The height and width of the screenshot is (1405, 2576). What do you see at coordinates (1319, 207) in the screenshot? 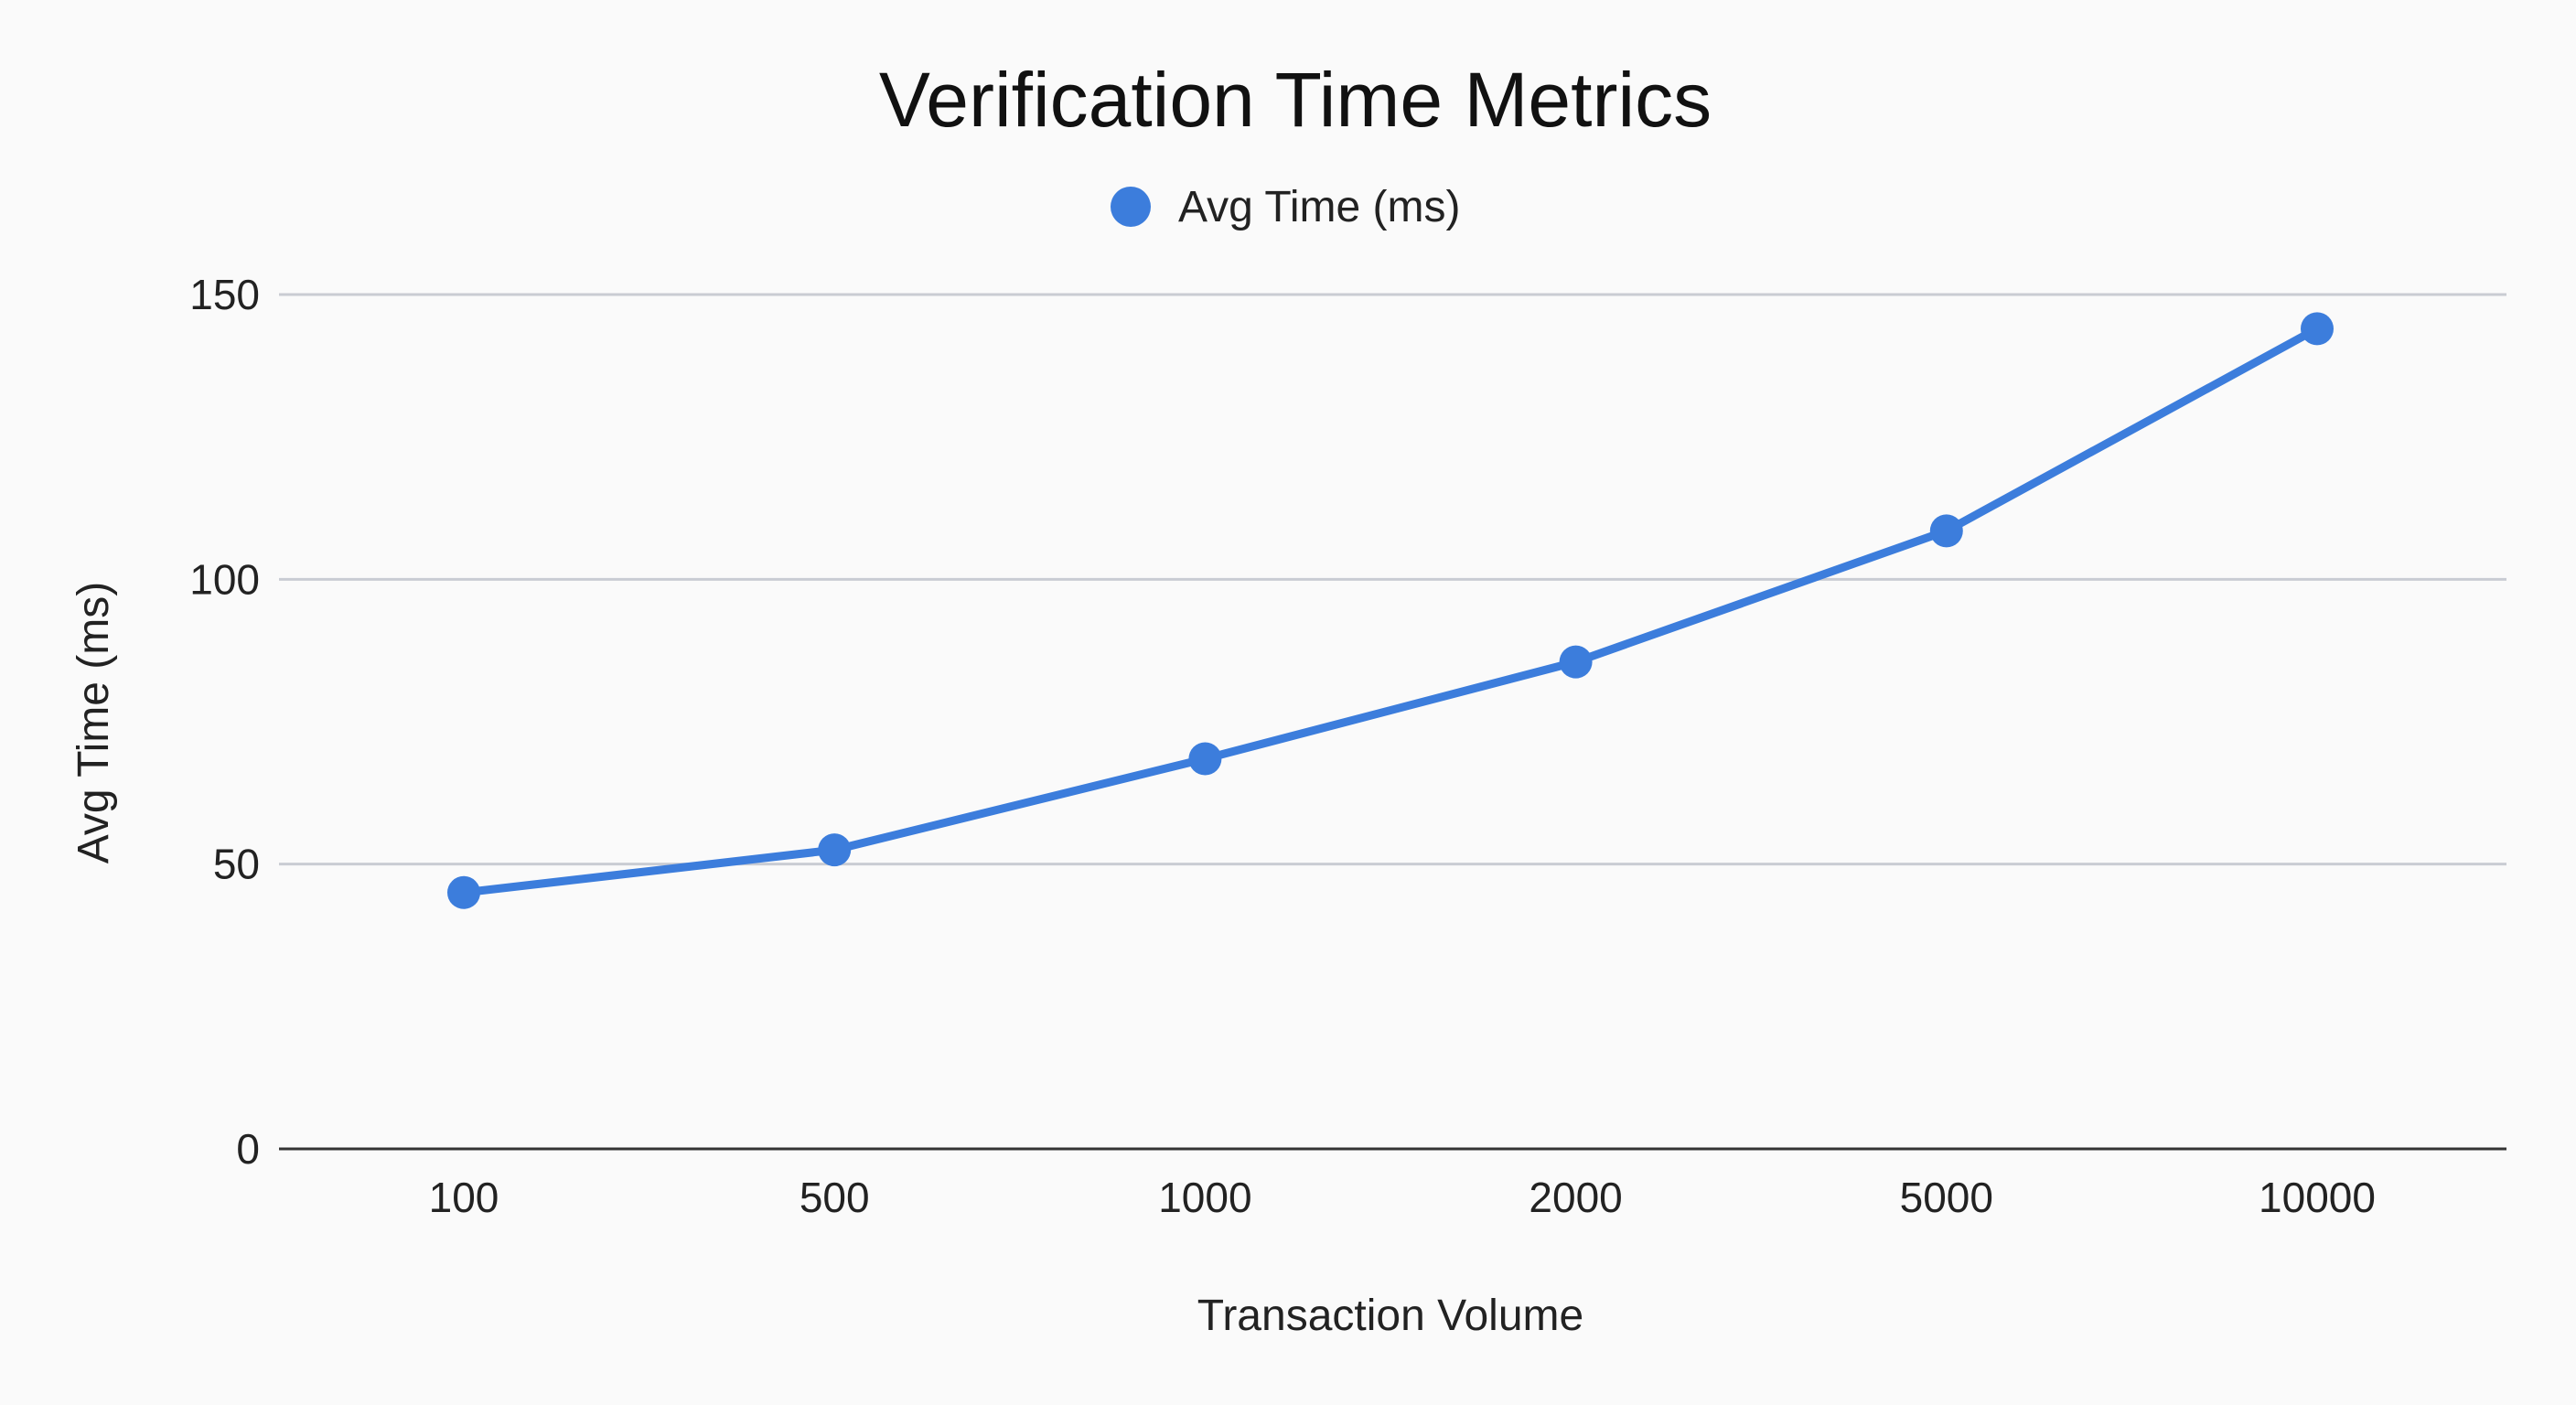
I see `legend-label: Avg Time (ms)` at bounding box center [1319, 207].